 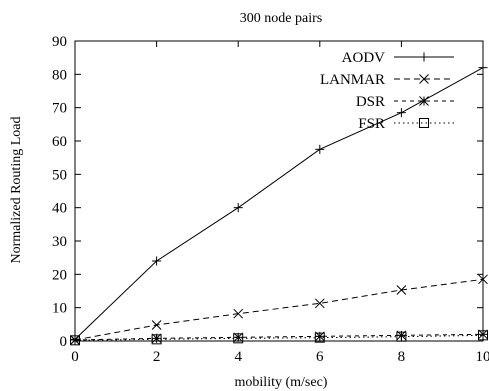 I want to click on series-line-fsr, so click(x=279, y=337).